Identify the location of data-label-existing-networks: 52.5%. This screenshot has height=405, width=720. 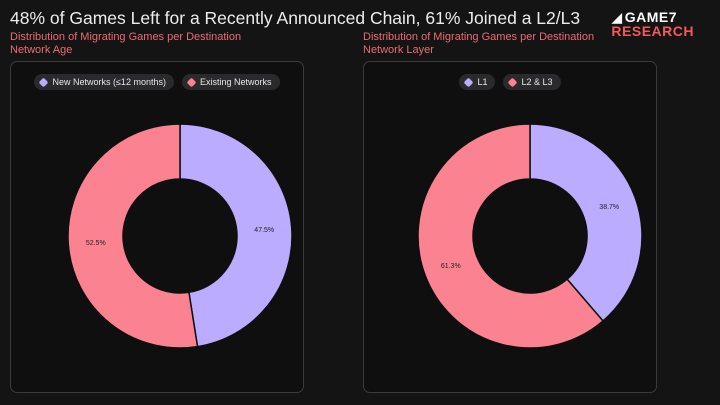
(96, 243).